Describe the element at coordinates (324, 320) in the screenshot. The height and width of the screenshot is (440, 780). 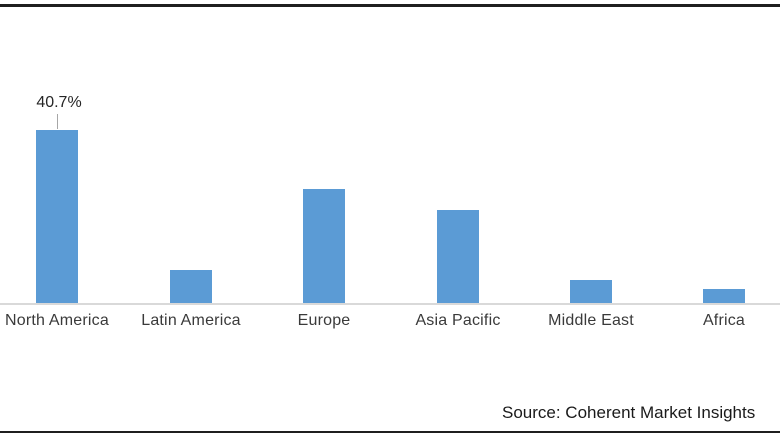
I see `x-axis-label-europe: Europe` at that location.